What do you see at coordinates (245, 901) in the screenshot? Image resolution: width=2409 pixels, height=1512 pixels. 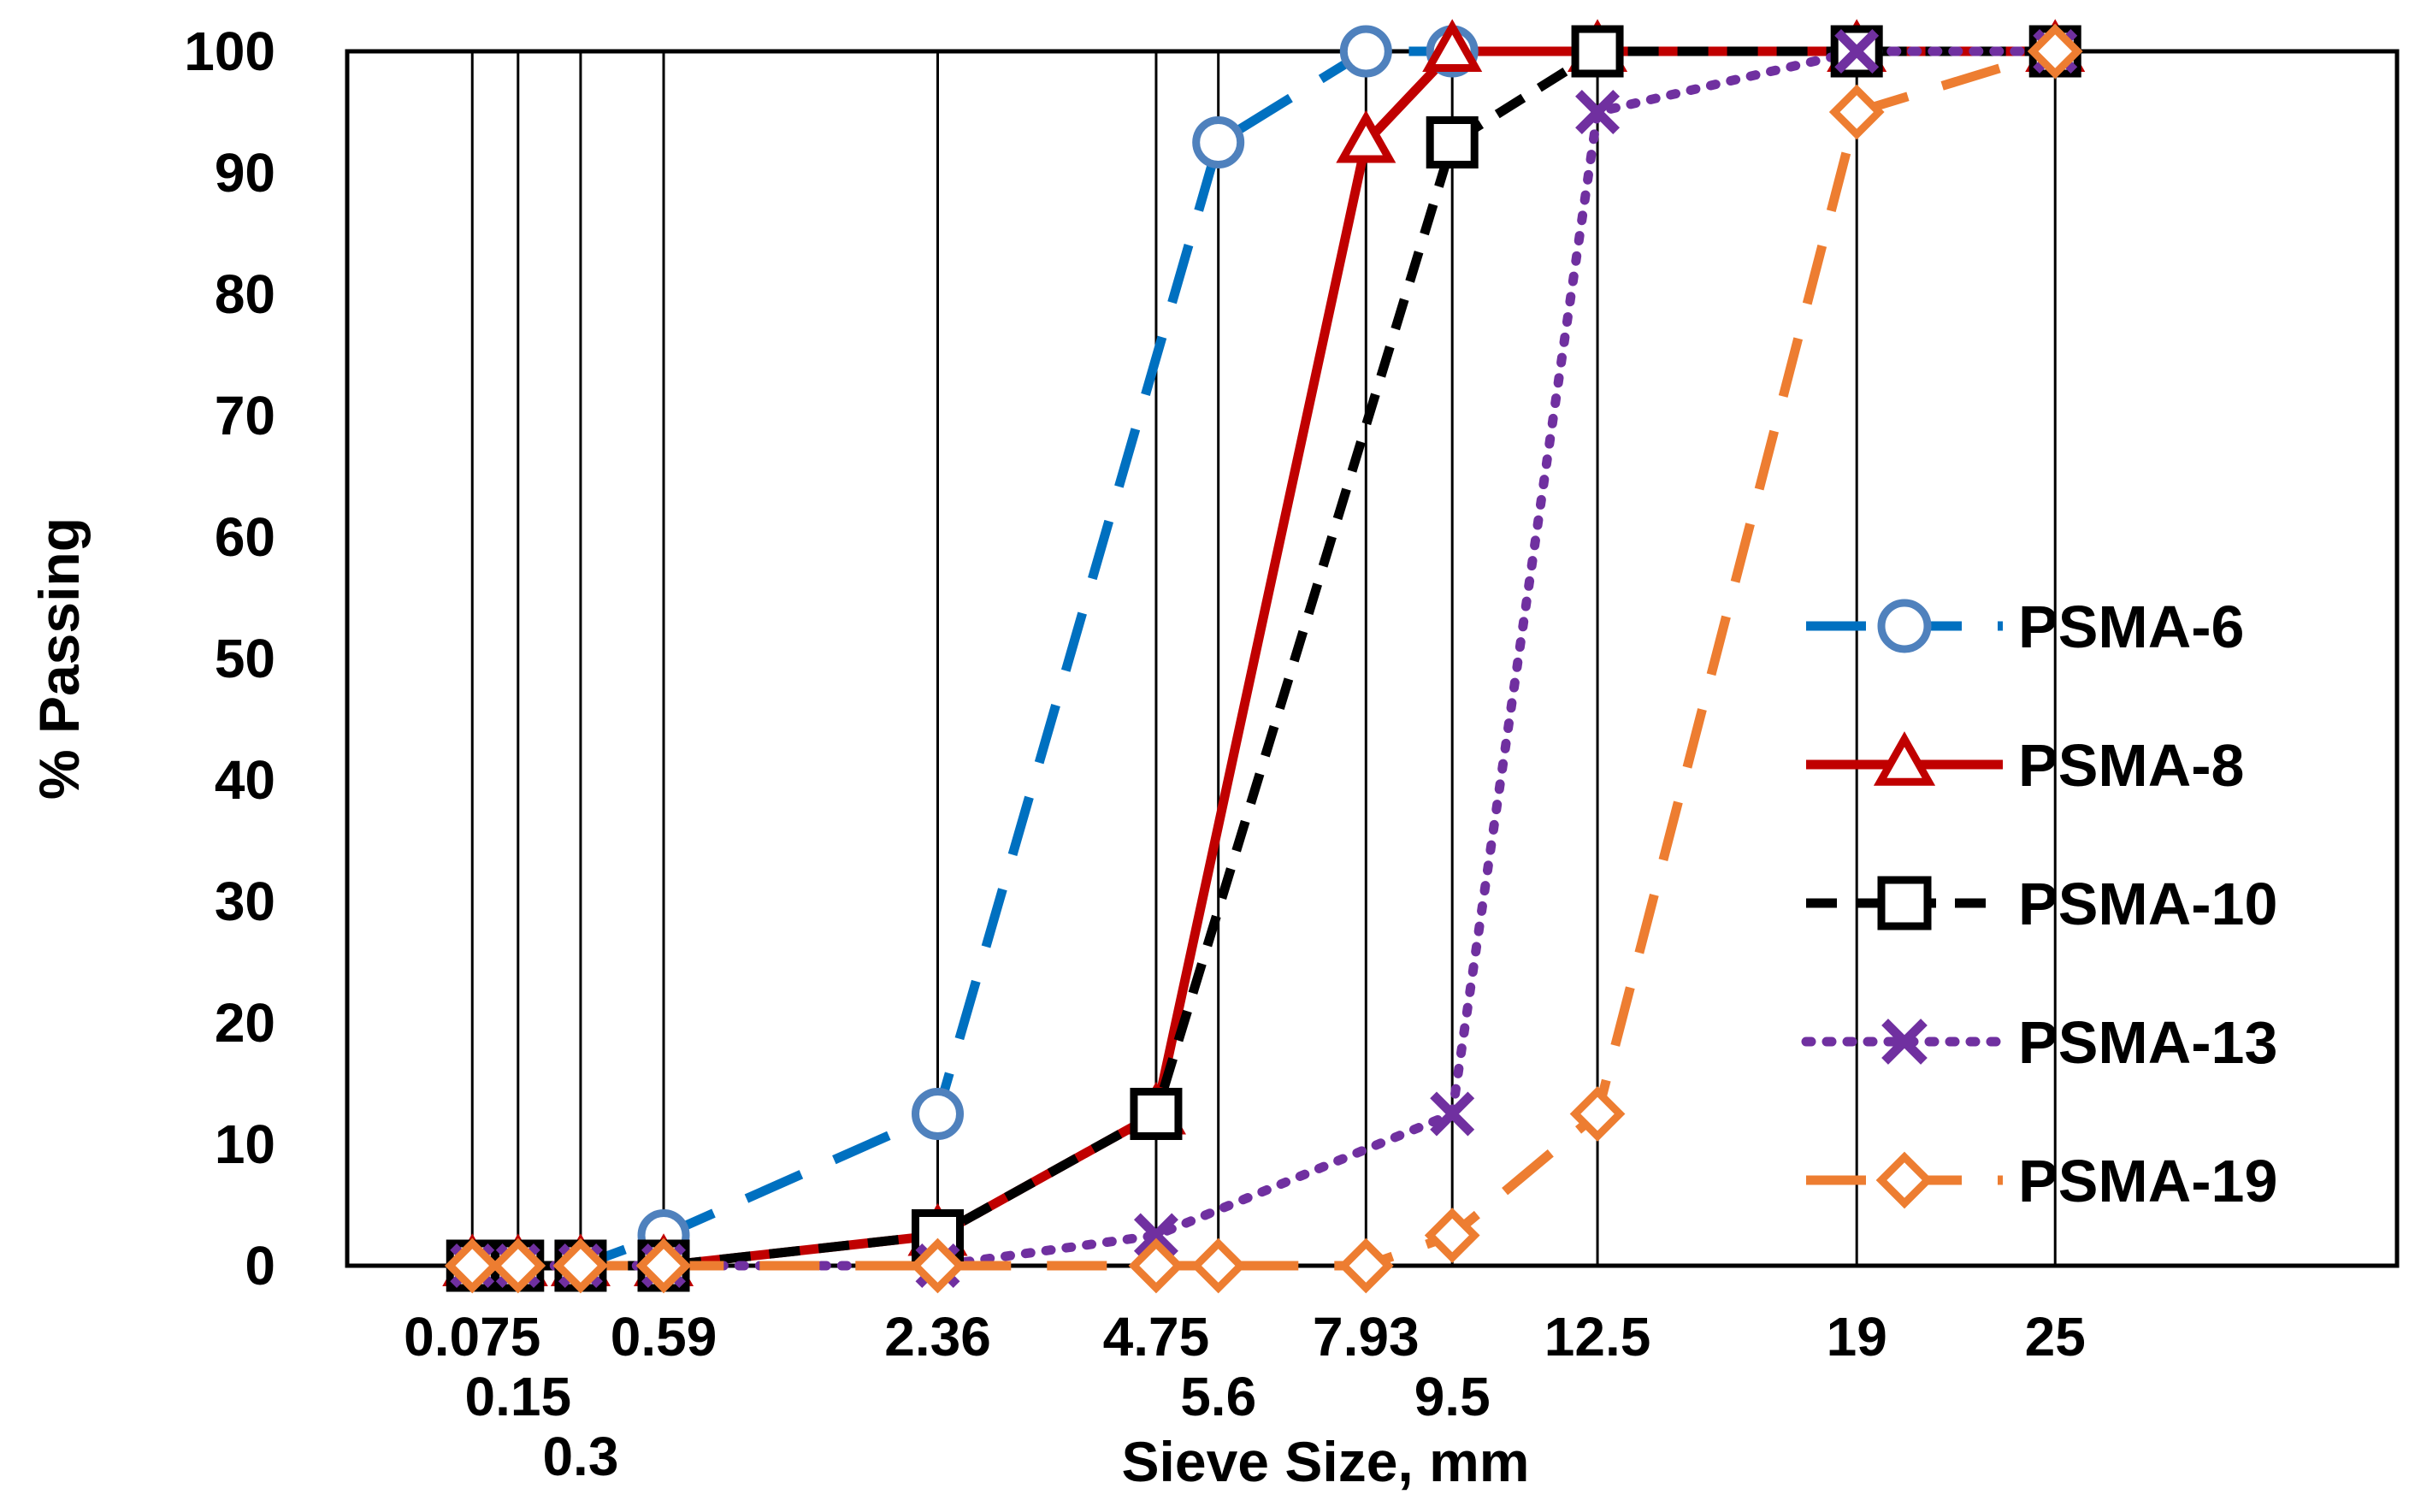 I see `y-tick-label: 30` at bounding box center [245, 901].